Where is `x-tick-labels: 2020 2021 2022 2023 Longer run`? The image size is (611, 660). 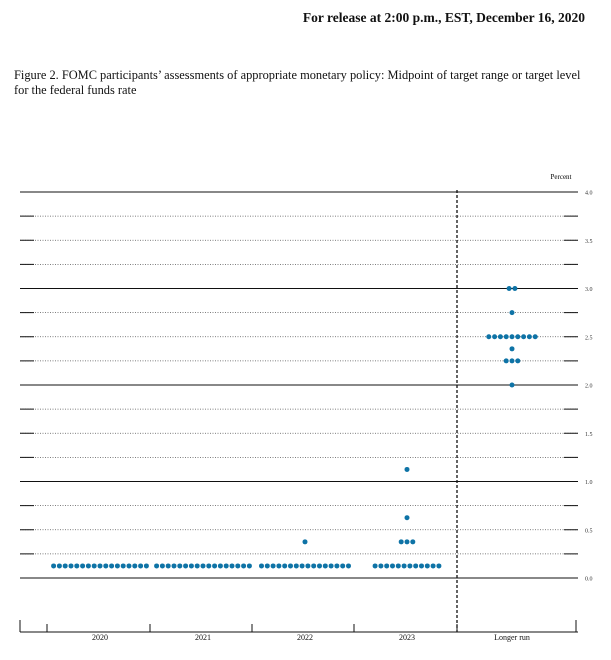 x-tick-labels: 2020 2021 2022 2023 Longer run is located at coordinates (311, 637).